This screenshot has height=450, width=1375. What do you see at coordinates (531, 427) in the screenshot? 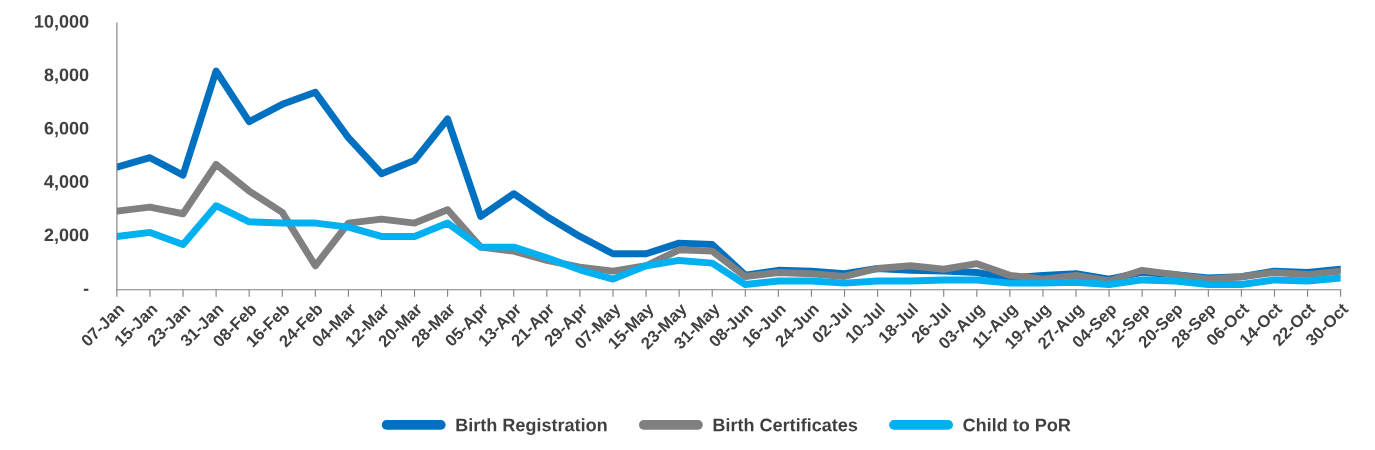
I see `legend-label: Birth Registration` at bounding box center [531, 427].